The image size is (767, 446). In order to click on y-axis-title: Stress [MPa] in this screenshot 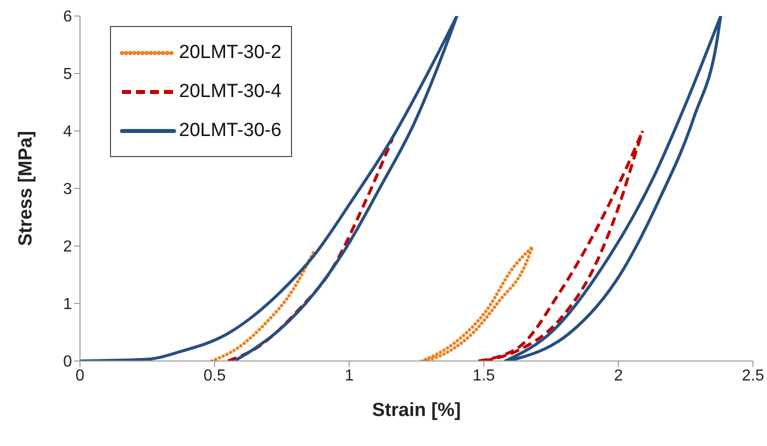, I will do `click(26, 188)`.